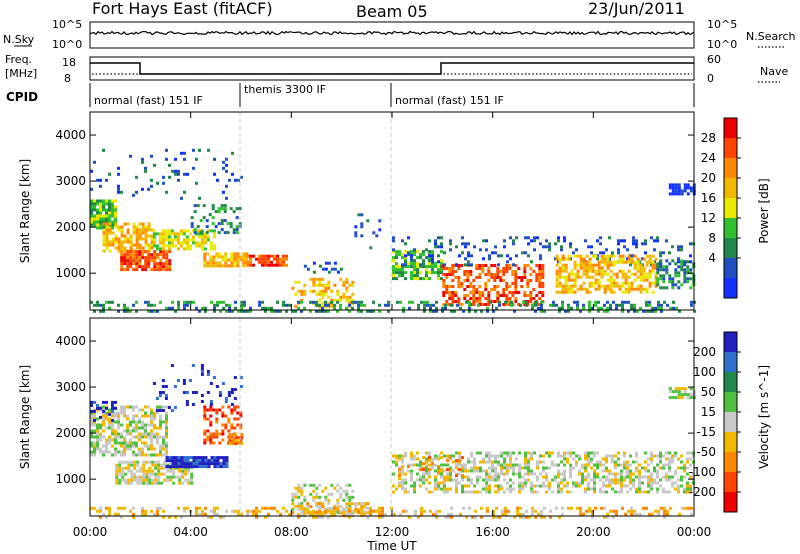 This screenshot has height=554, width=800. Describe the element at coordinates (392, 68) in the screenshot. I see `freq-trace` at that location.